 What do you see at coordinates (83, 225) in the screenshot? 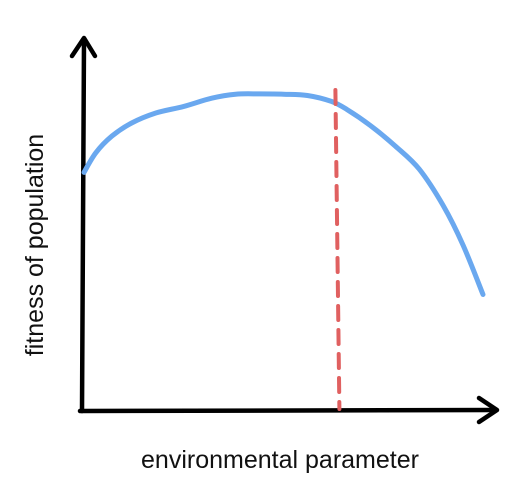
I see `y-axis-line` at bounding box center [83, 225].